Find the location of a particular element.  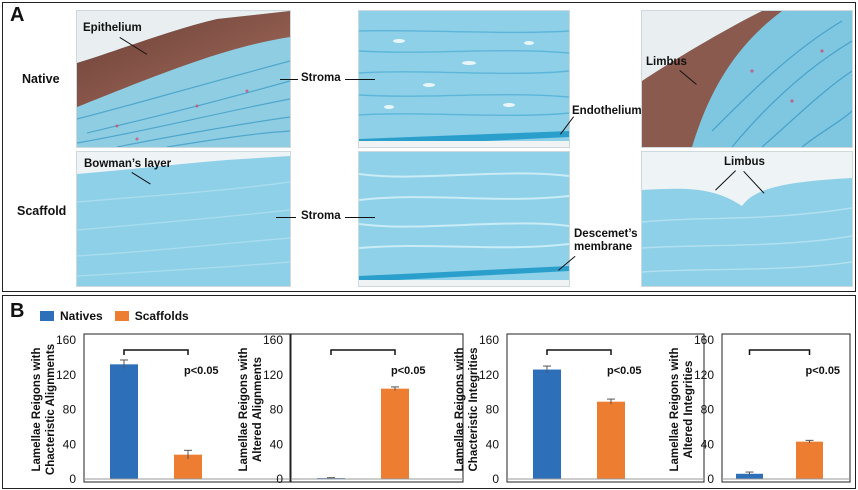

legend-swatch-natives is located at coordinates (47, 316).